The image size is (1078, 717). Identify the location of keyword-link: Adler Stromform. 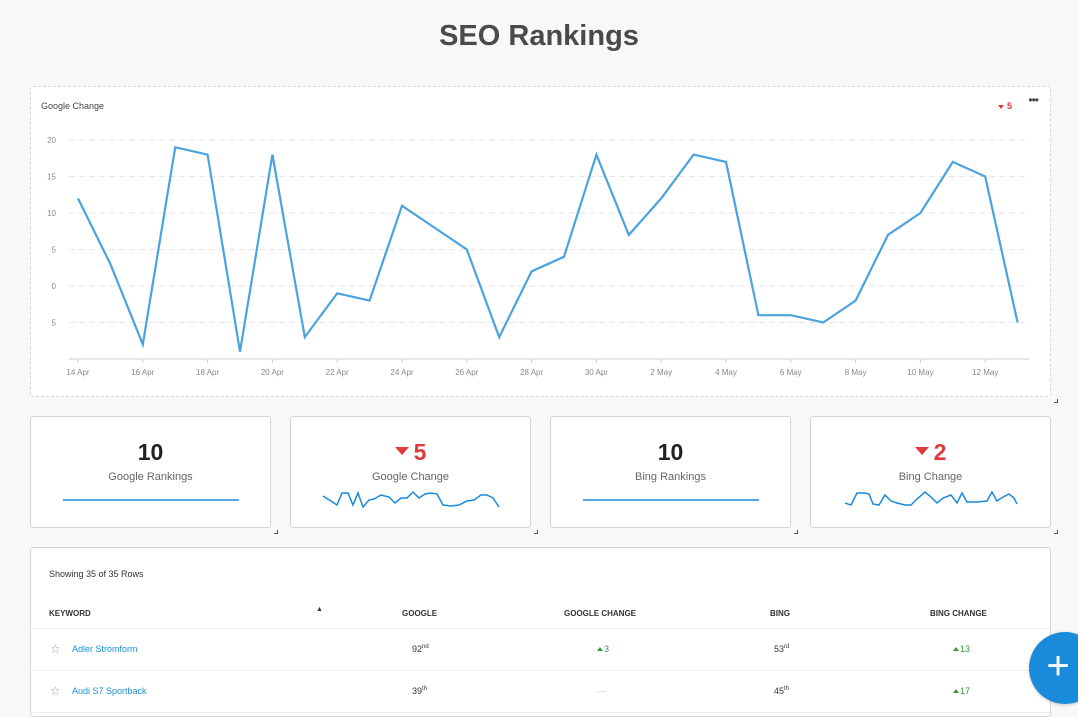
(105, 649).